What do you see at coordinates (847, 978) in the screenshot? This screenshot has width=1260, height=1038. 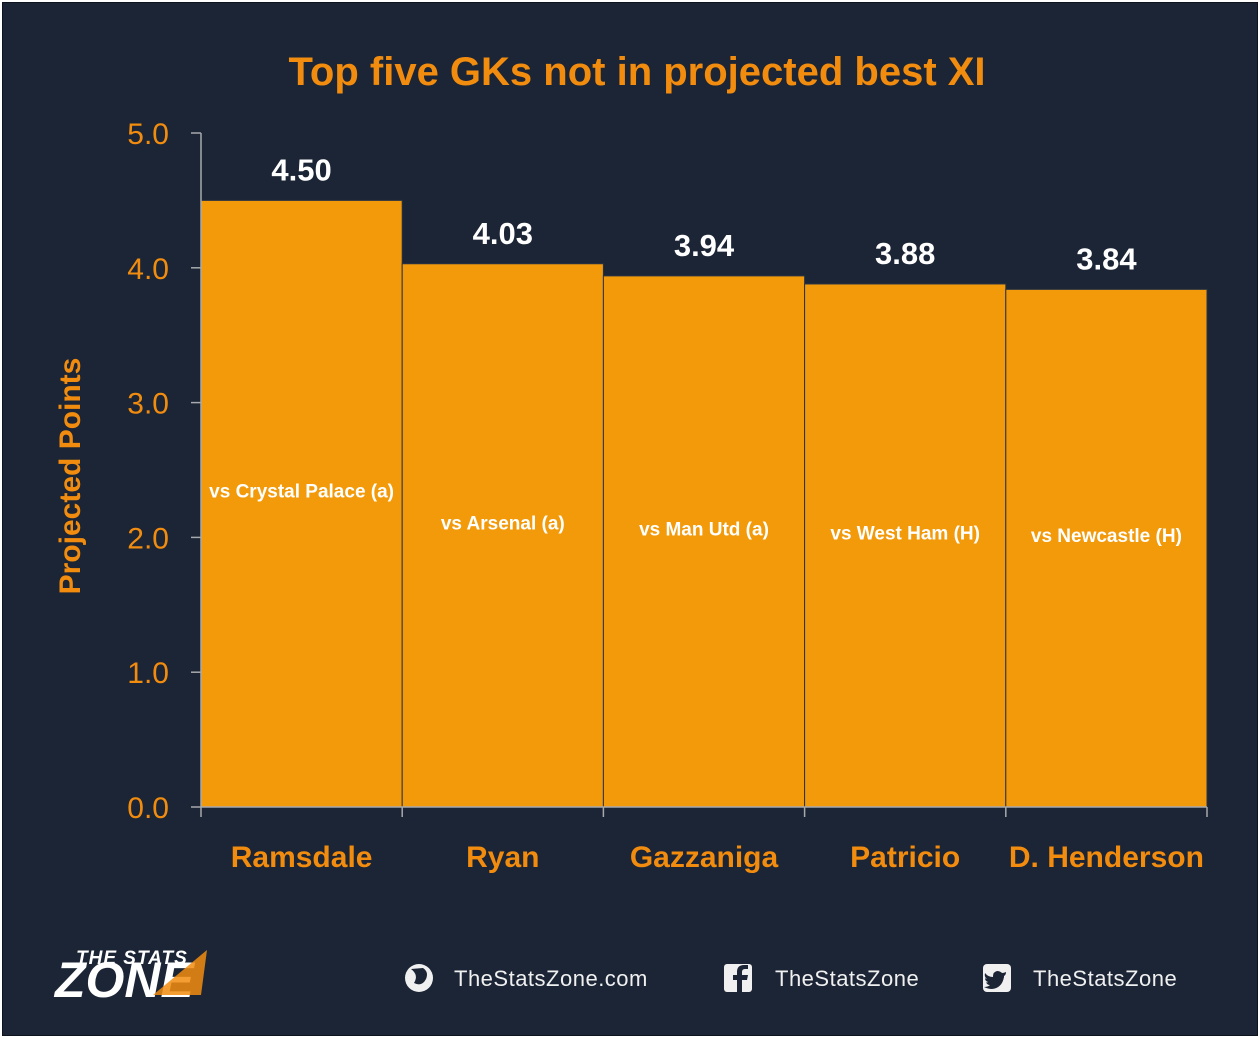 I see `facebook-text: TheStatsZone` at bounding box center [847, 978].